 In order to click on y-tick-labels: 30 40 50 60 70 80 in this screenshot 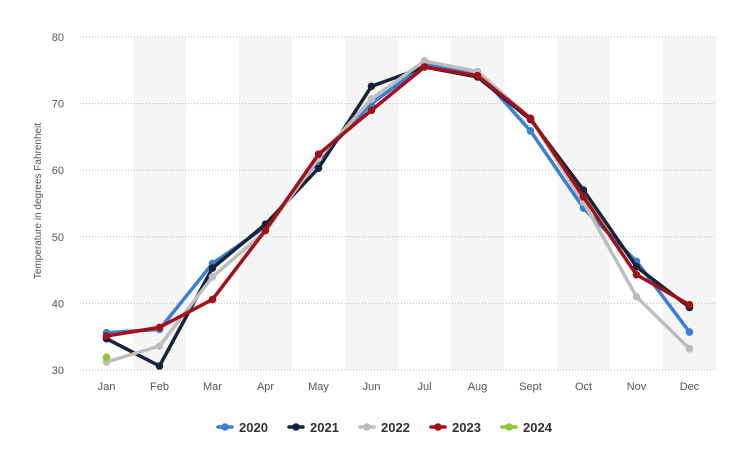, I will do `click(58, 204)`.